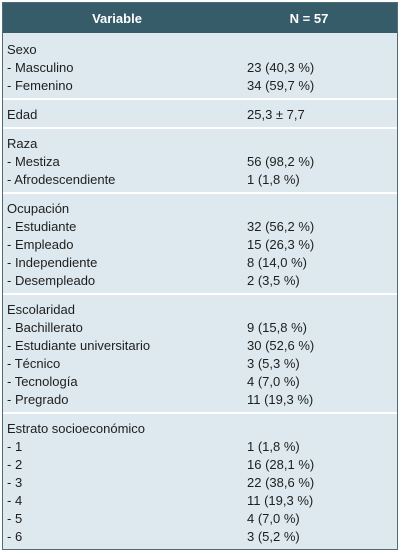 Image resolution: width=402 pixels, height=554 pixels. I want to click on section-edad: Edad 25,3 ± 7,7, so click(200, 112).